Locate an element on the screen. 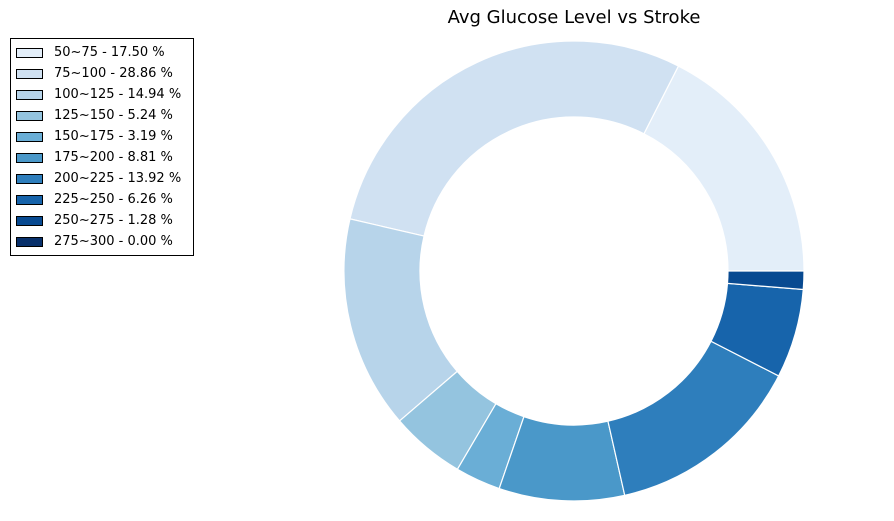  legend-label: 225~250 - 6.26 % is located at coordinates (113, 199).